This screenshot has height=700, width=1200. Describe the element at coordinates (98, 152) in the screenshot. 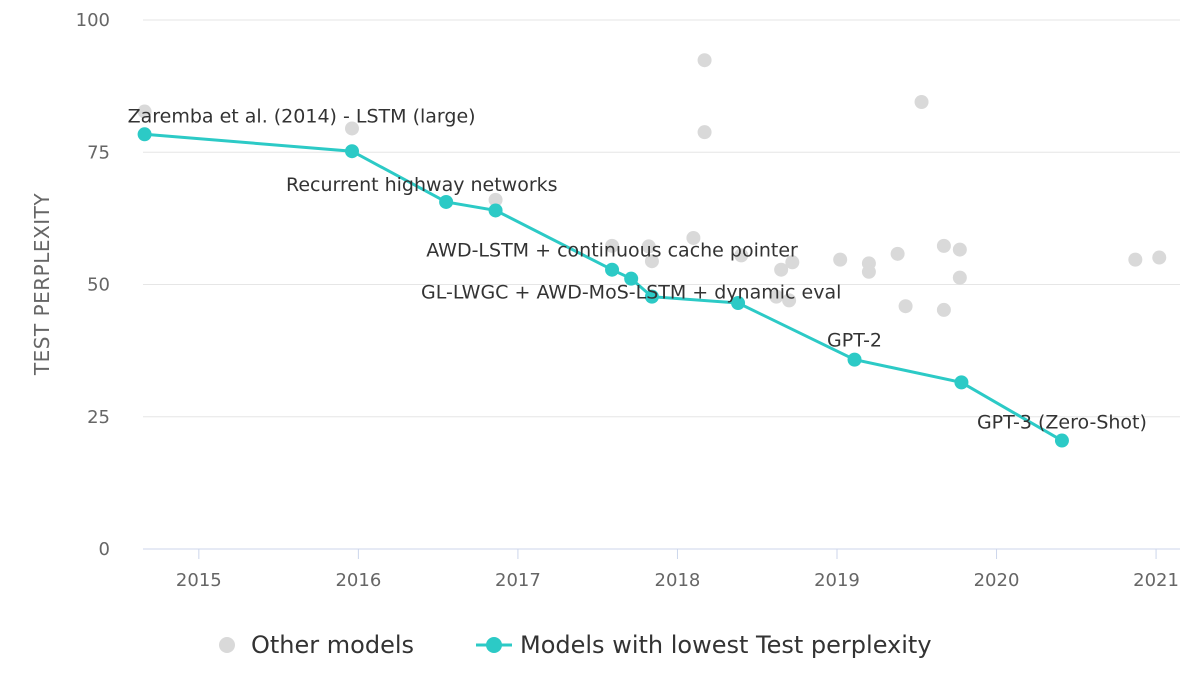

I see `y-tick-label: 75` at that location.